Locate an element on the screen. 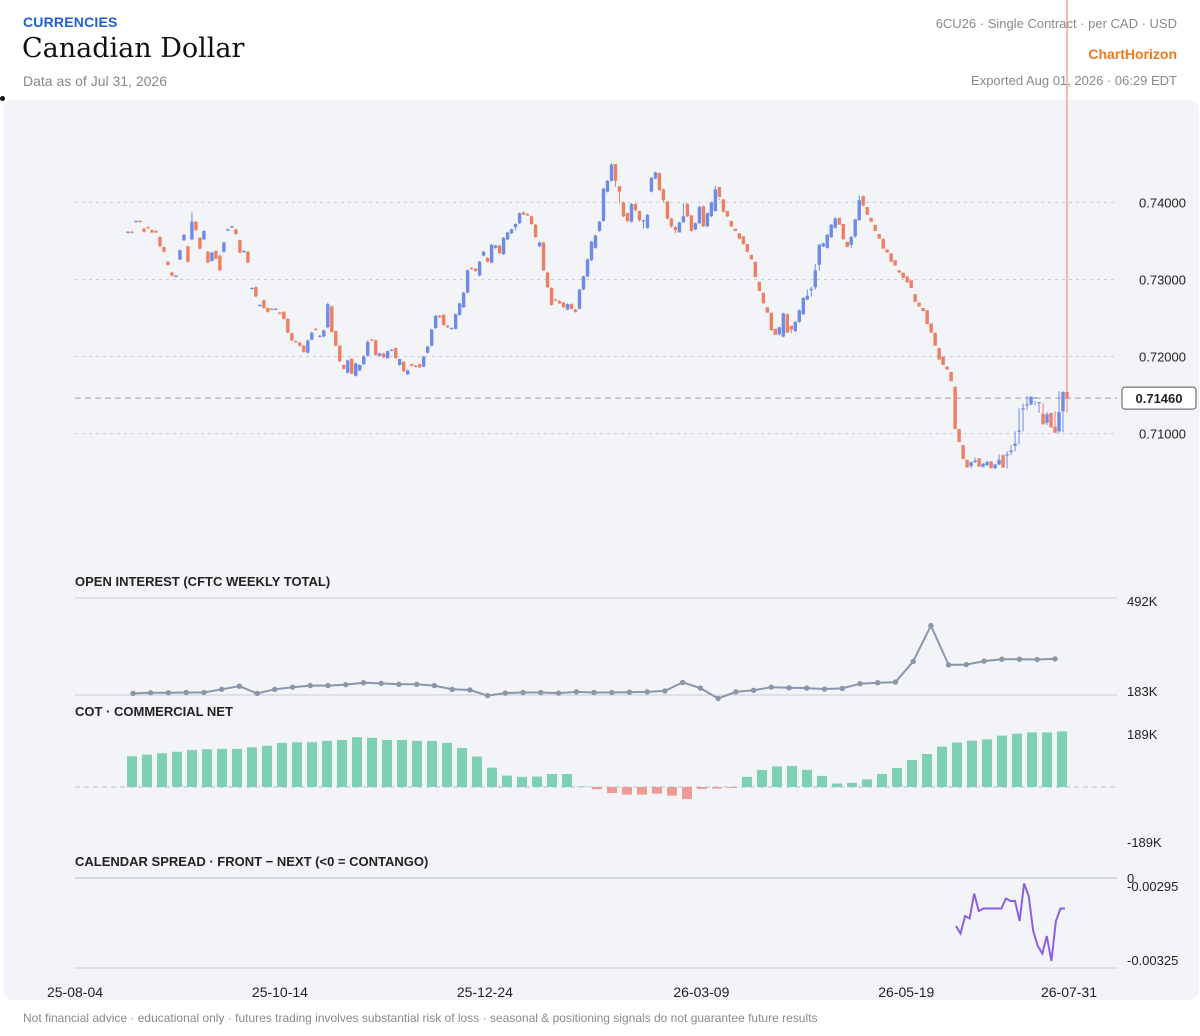  spread-max-label: -0.00295 is located at coordinates (1152, 886).